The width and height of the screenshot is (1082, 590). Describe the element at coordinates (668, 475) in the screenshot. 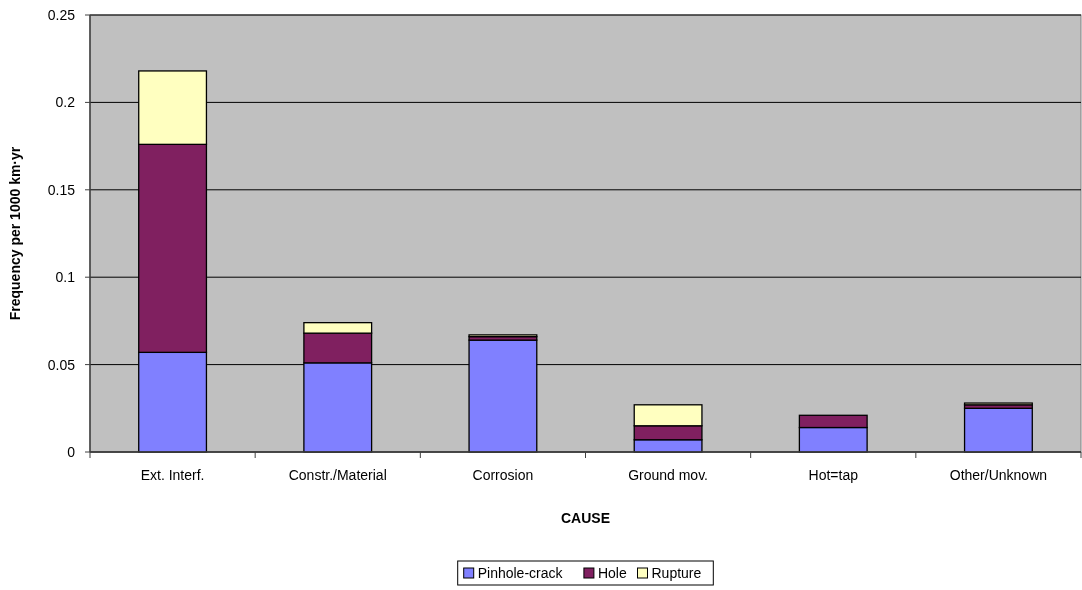

I see `x-tick-label: Ground mov.` at that location.